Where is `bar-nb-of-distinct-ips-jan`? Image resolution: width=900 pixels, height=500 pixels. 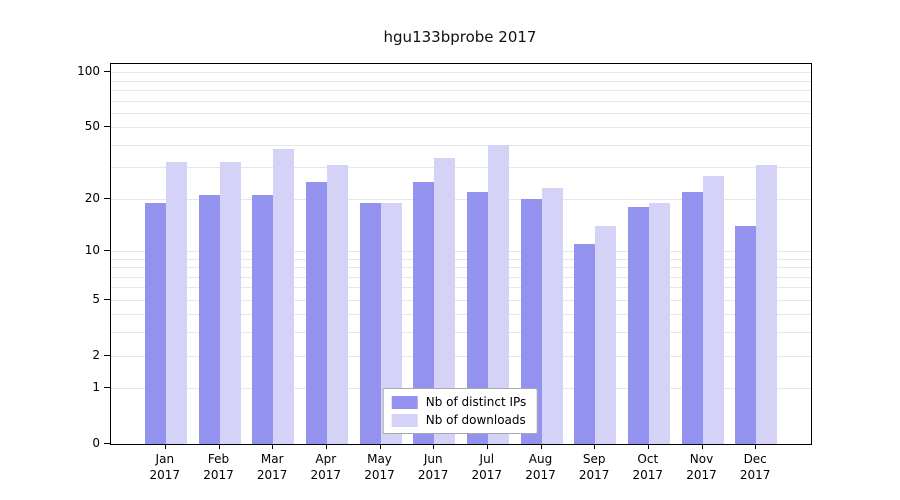
bar-nb-of-distinct-ips-jan is located at coordinates (155, 323).